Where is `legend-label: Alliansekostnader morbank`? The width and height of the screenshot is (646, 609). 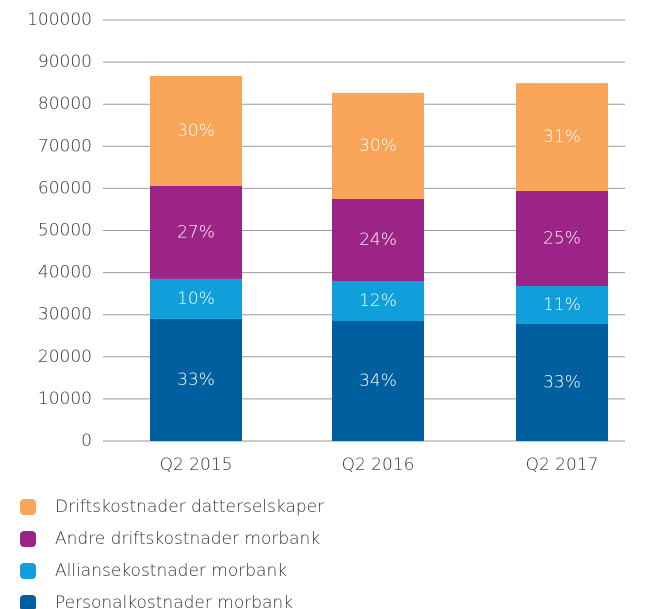 legend-label: Alliansekostnader morbank is located at coordinates (171, 571).